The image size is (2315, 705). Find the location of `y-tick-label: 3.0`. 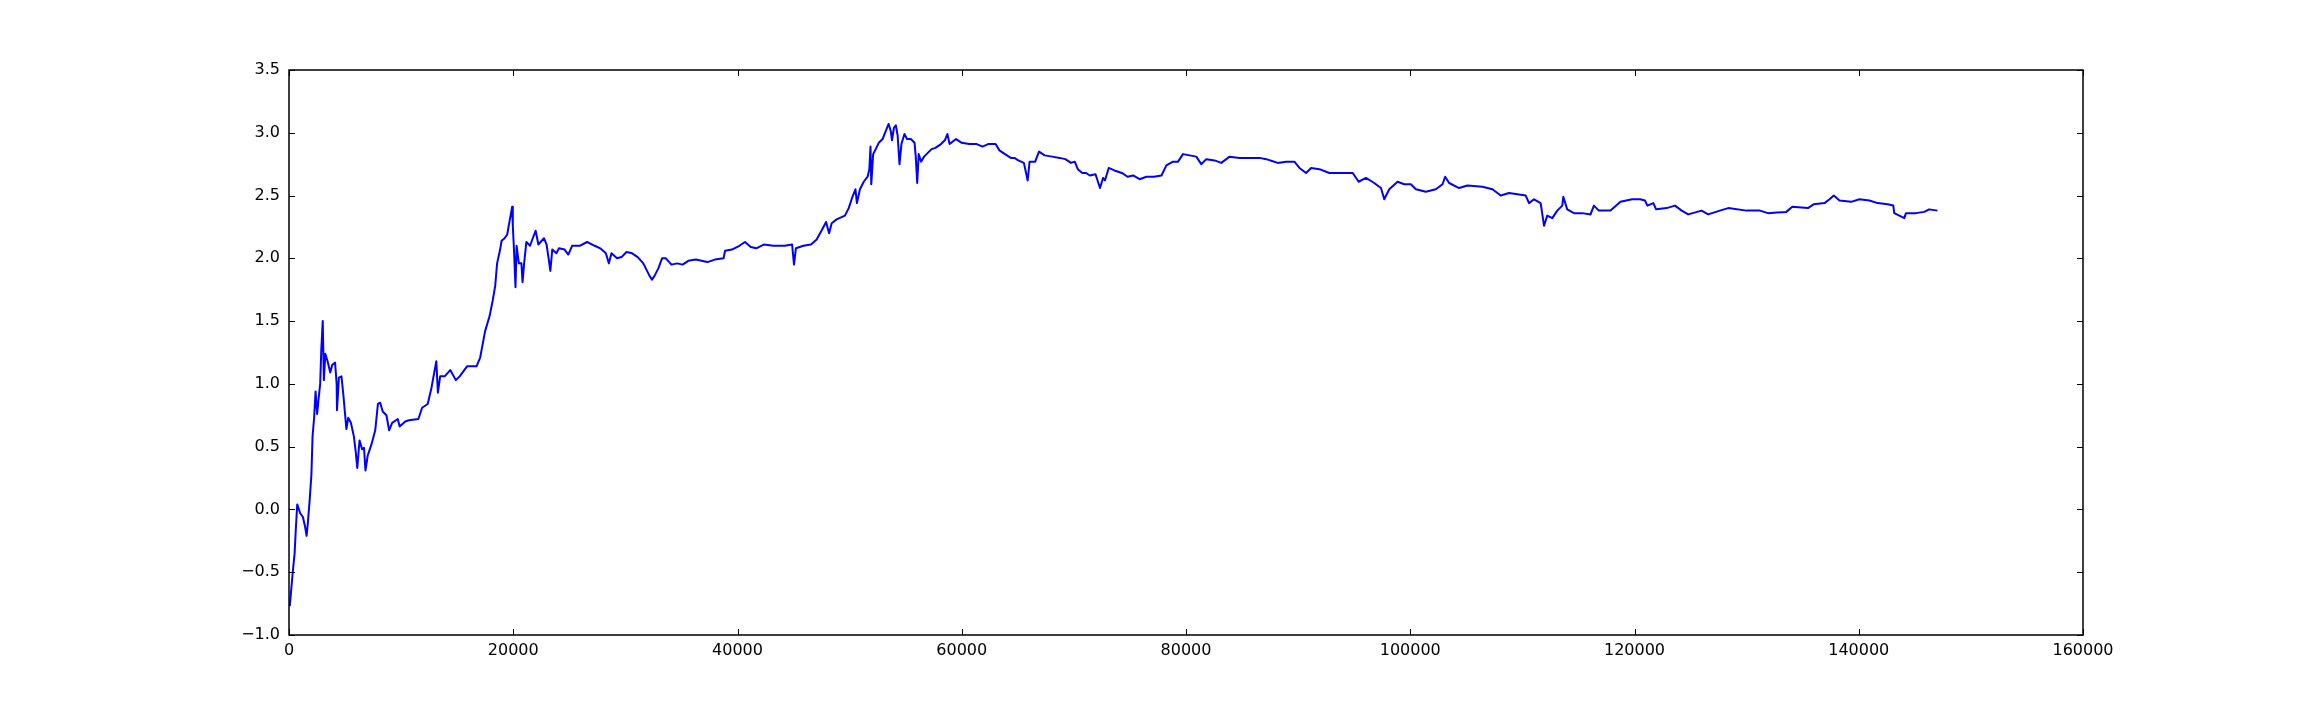

y-tick-label: 3.0 is located at coordinates (267, 131).